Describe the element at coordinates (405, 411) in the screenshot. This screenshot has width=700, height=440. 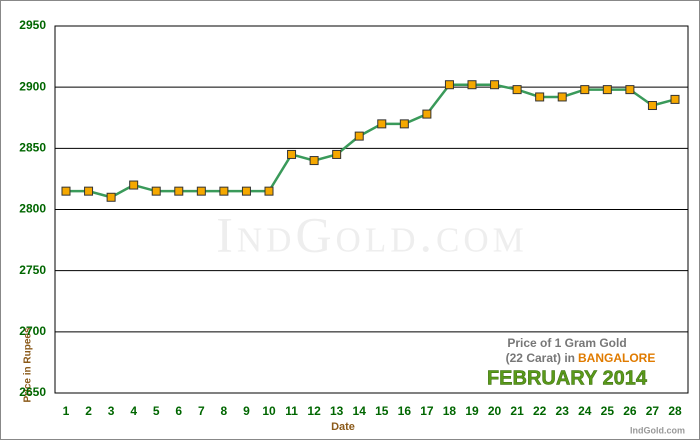
I see `x-tick-label: 16` at that location.